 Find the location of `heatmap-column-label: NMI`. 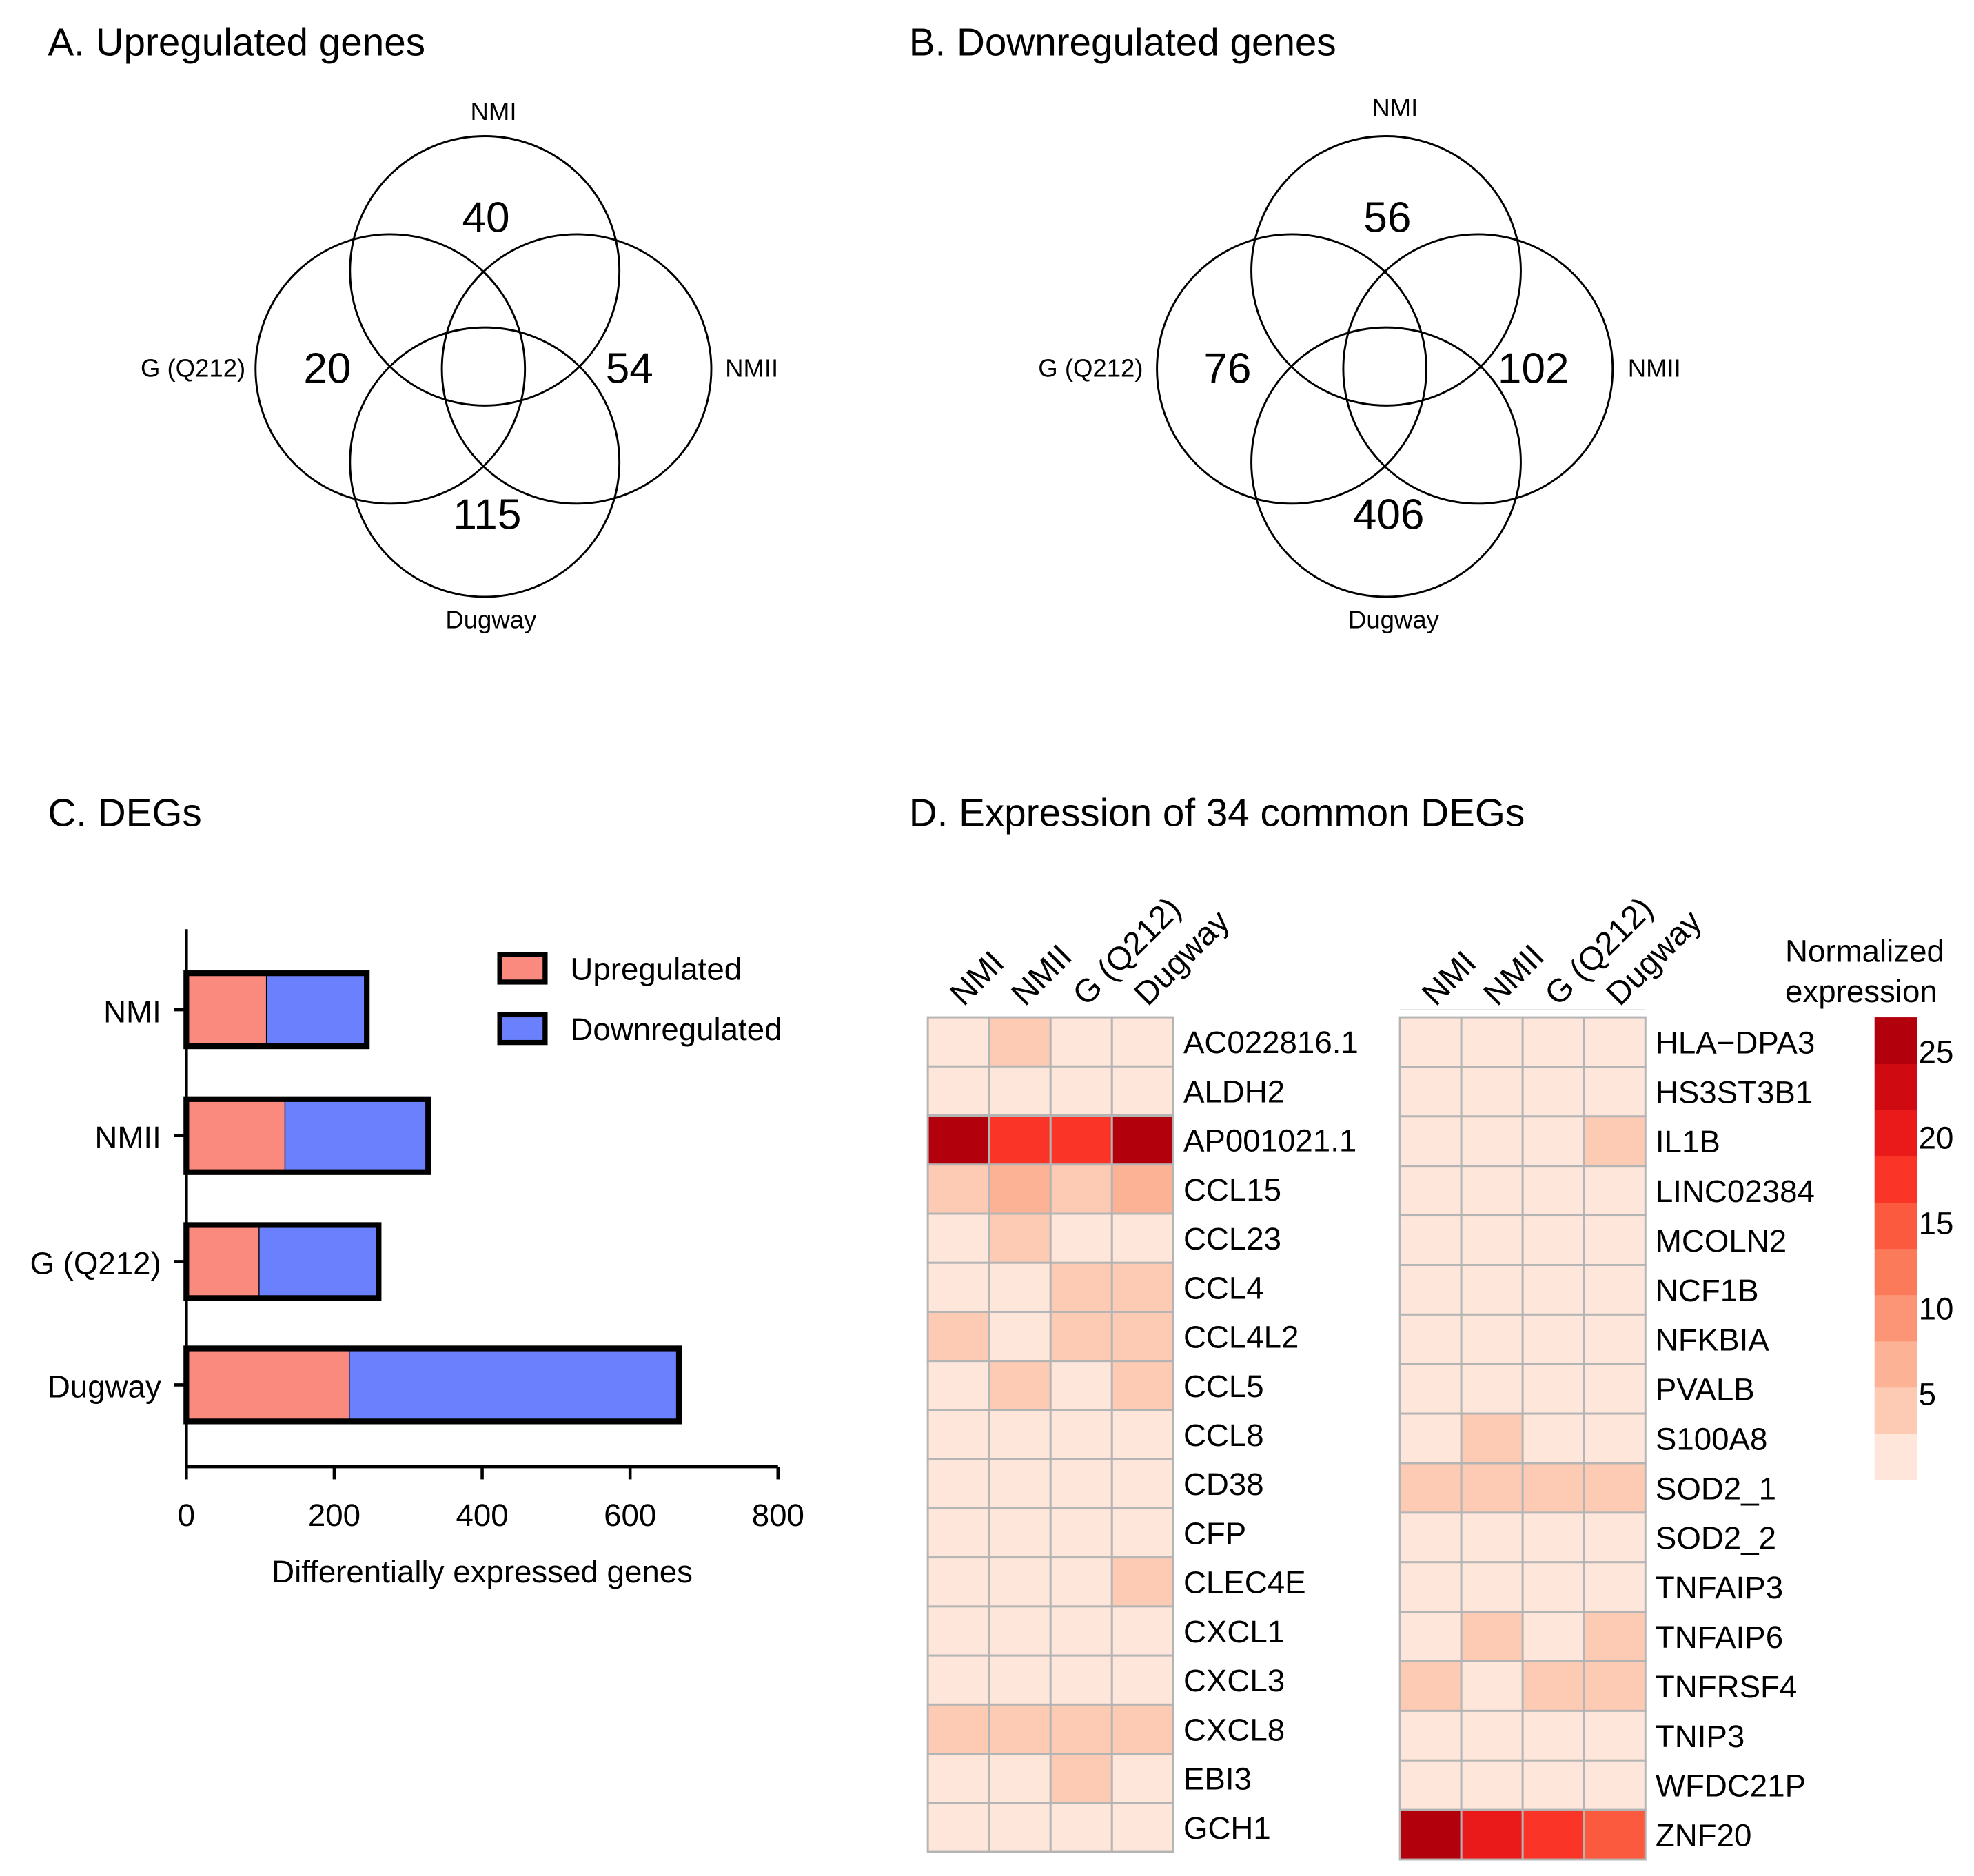

heatmap-column-label: NMI is located at coordinates (977, 978).